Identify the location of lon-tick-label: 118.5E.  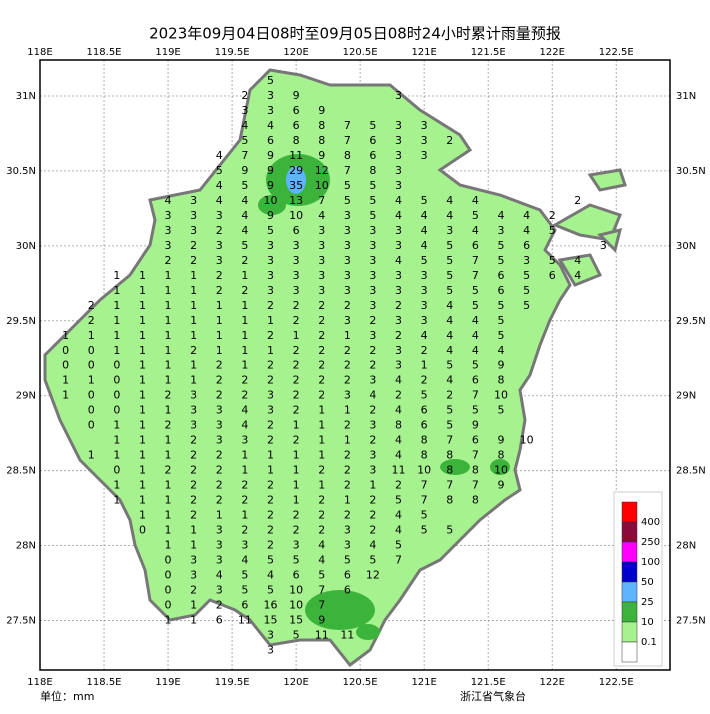
(104, 682).